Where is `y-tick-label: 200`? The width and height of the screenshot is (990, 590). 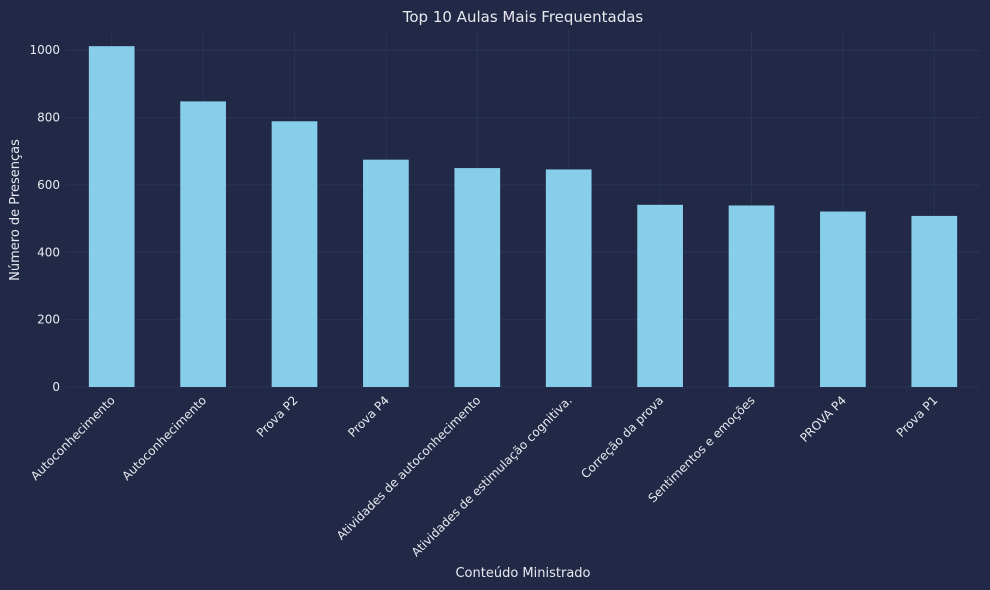
y-tick-label: 200 is located at coordinates (48, 320).